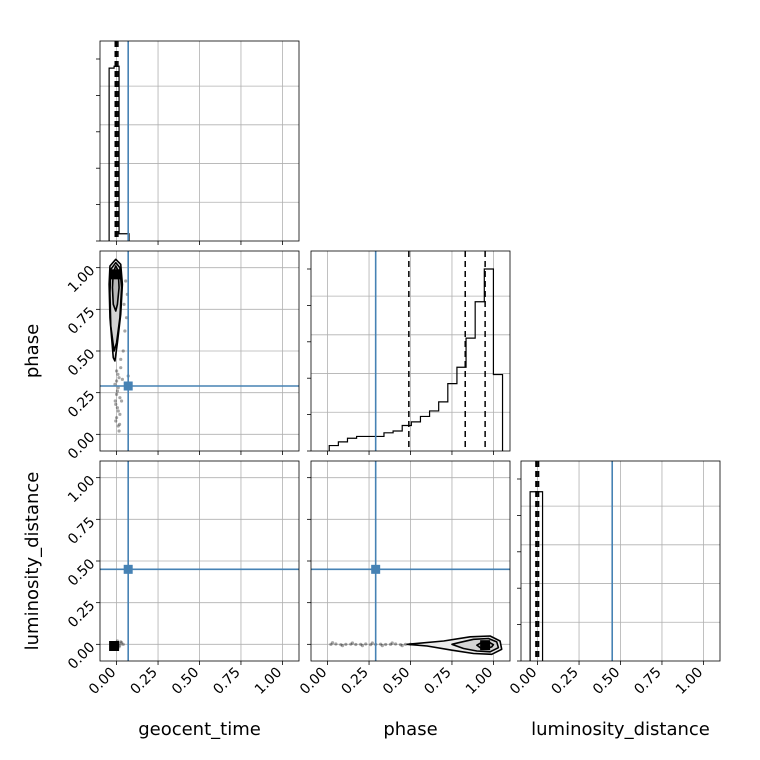  I want to click on hist-panel-luminosity_distance: 0.00 0.25 0.50 0.75 1.00, so click(614, 579).